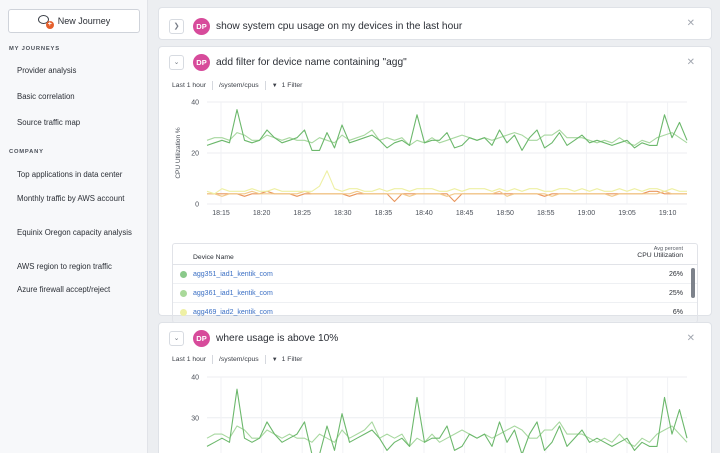 This screenshot has width=720, height=453. I want to click on col-avg-top: Avg percent, so click(668, 249).